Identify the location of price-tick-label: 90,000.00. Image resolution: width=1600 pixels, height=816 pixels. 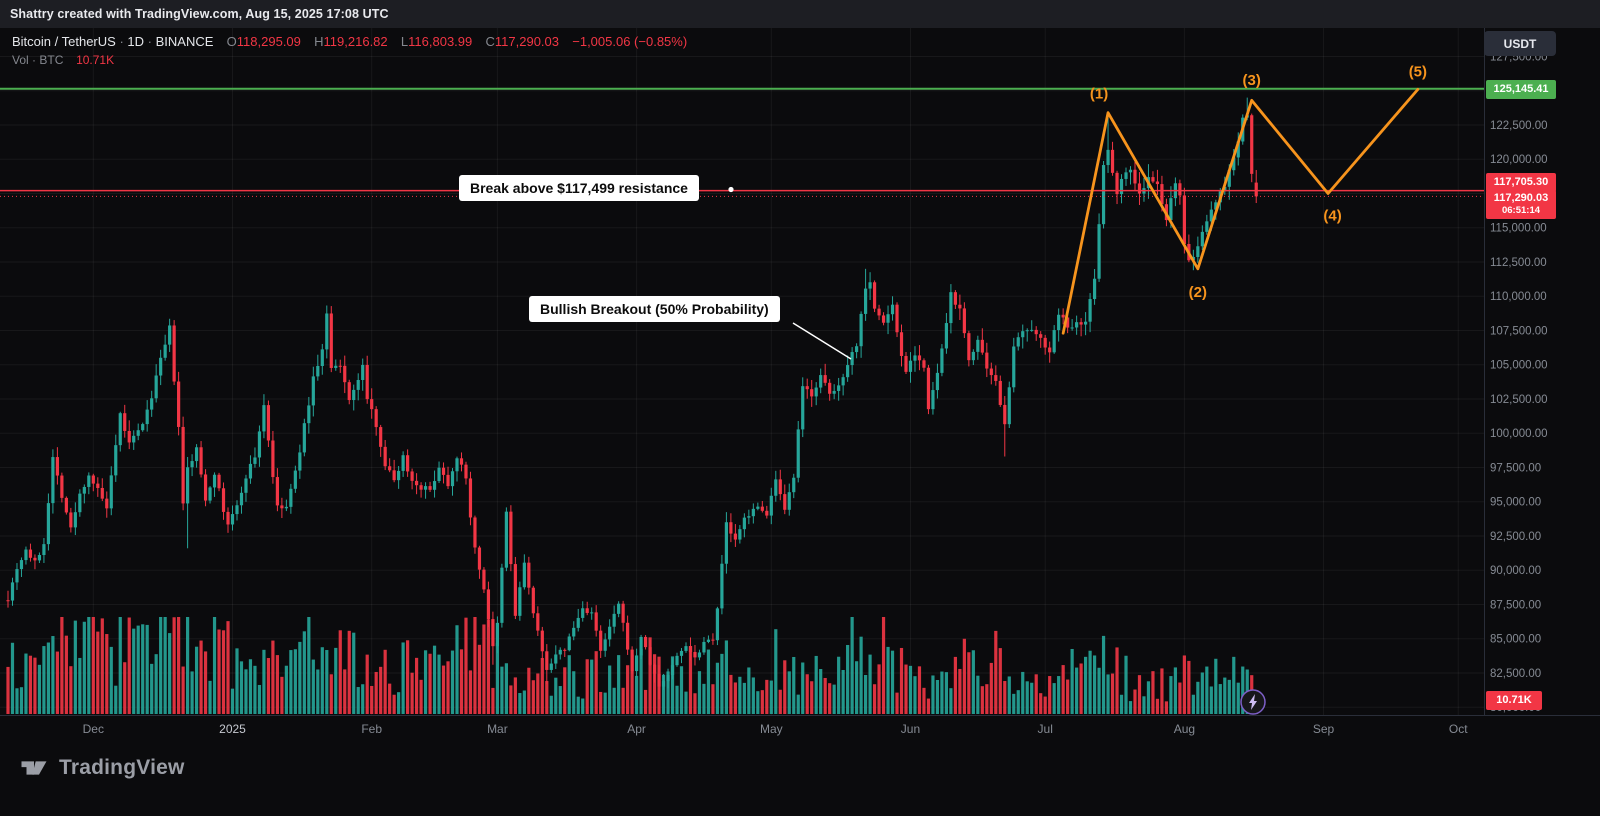
(1515, 571).